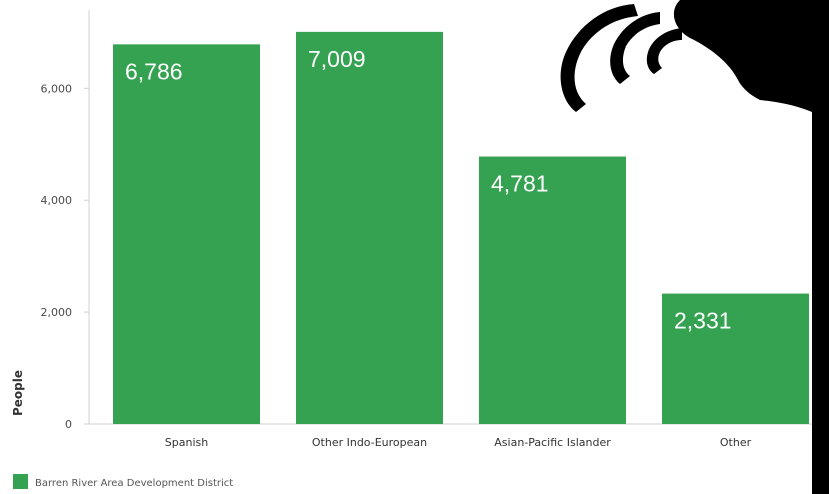 The width and height of the screenshot is (829, 494). I want to click on bar-value-label: 7,009, so click(337, 59).